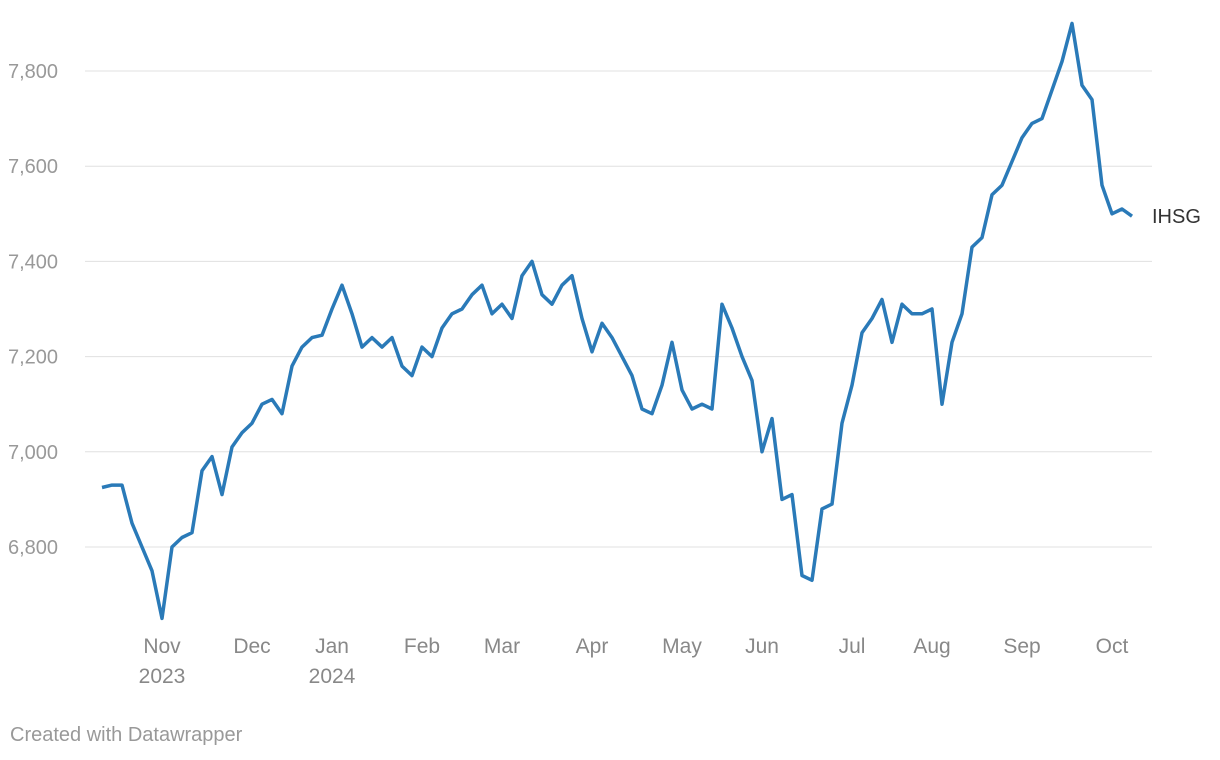 Image resolution: width=1220 pixels, height=760 pixels. I want to click on x-tick-label: Jan 2024, so click(332, 661).